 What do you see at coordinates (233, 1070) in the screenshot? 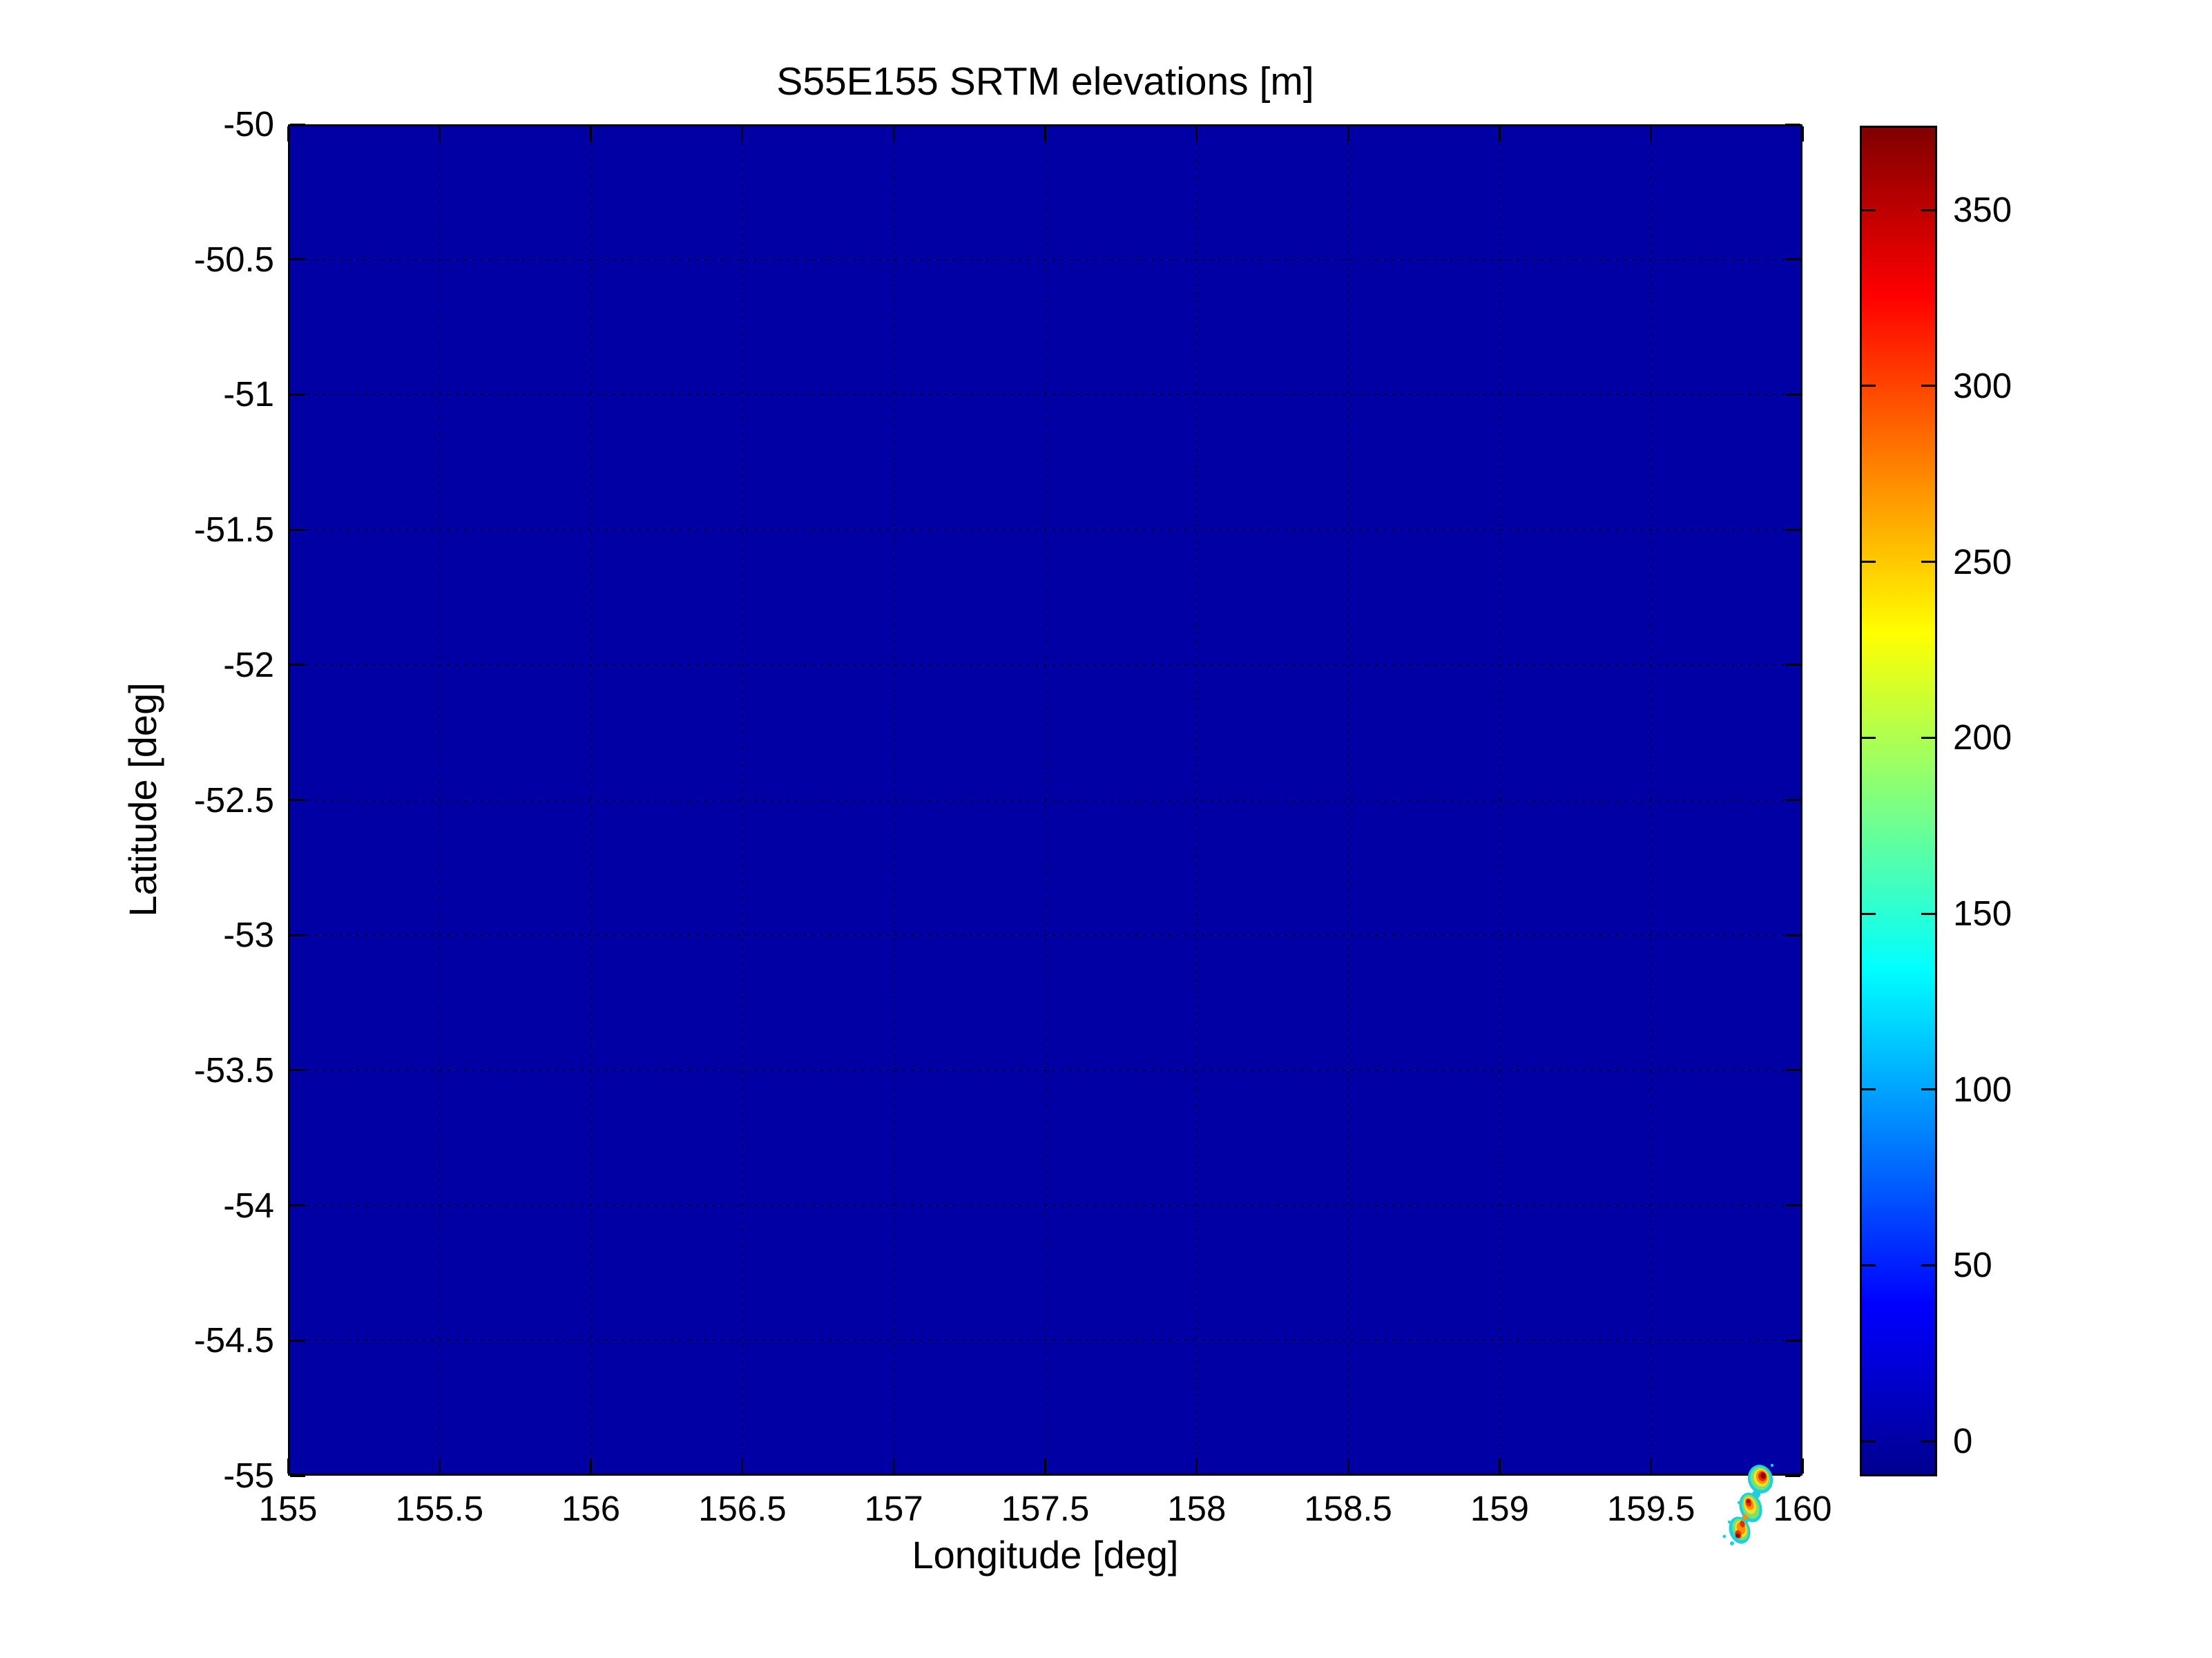
I see `y-tick-label: -53.5` at bounding box center [233, 1070].